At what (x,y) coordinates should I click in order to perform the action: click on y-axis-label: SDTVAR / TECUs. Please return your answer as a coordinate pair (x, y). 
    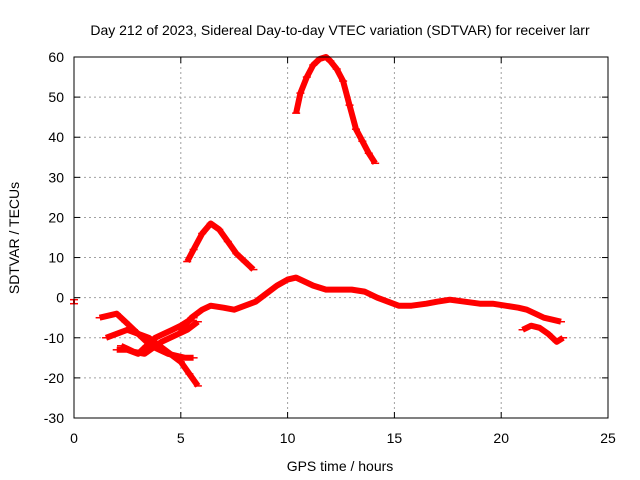
    Looking at the image, I should click on (14, 238).